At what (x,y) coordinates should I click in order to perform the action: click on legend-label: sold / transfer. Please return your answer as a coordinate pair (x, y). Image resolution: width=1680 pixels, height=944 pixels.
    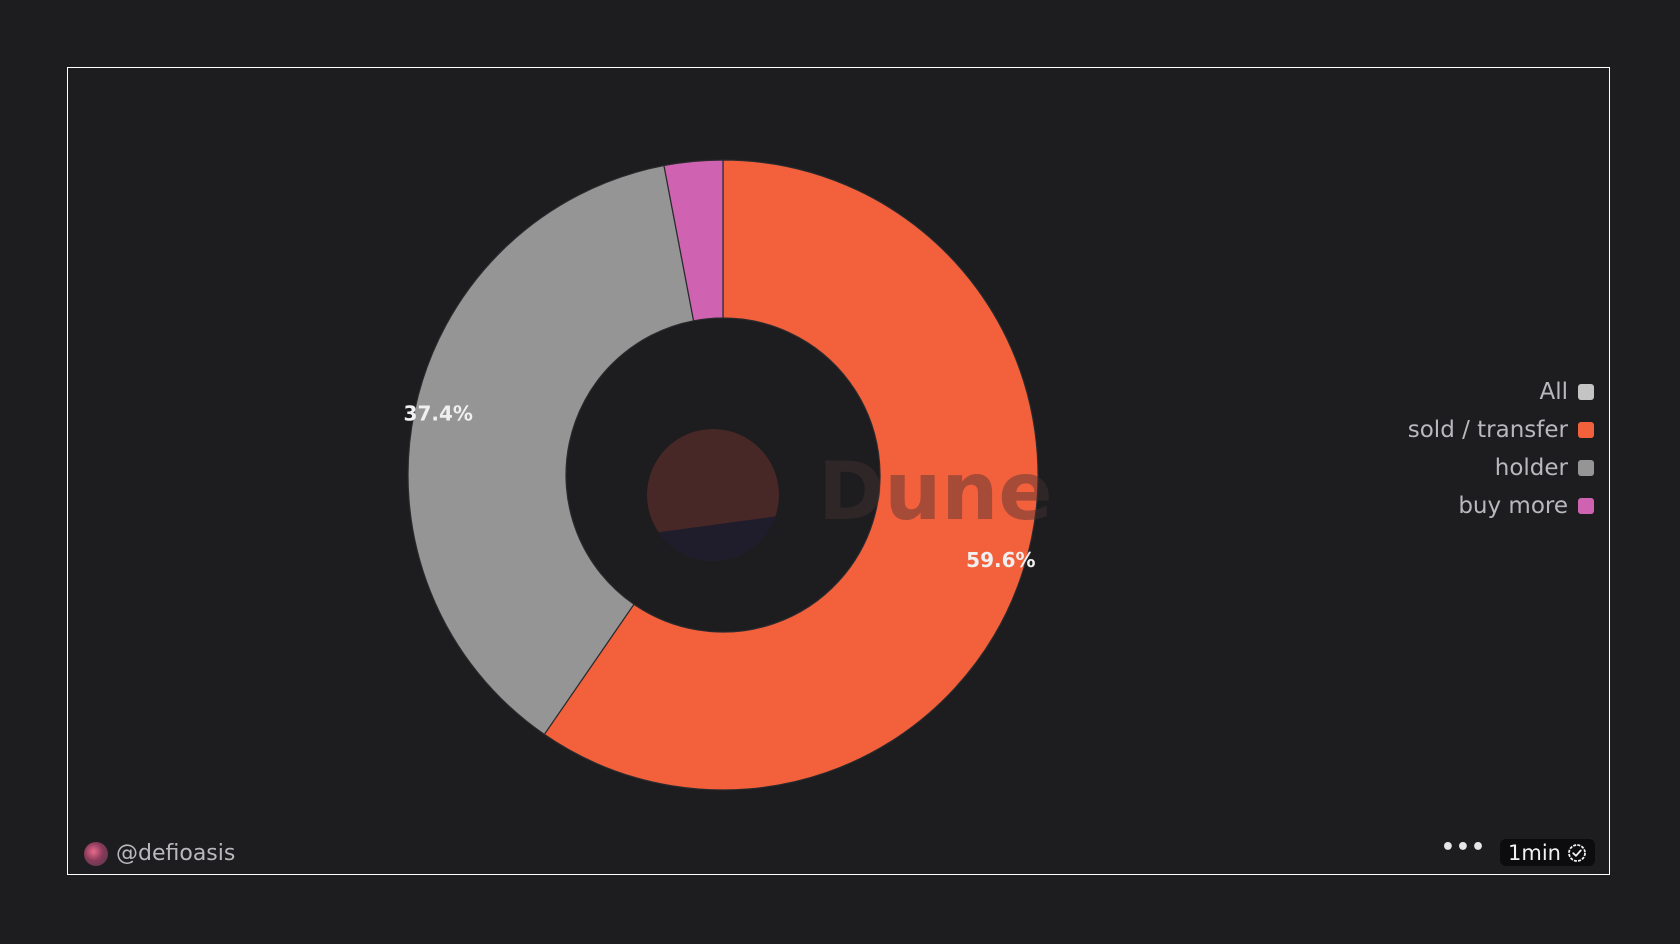
    Looking at the image, I should click on (1487, 430).